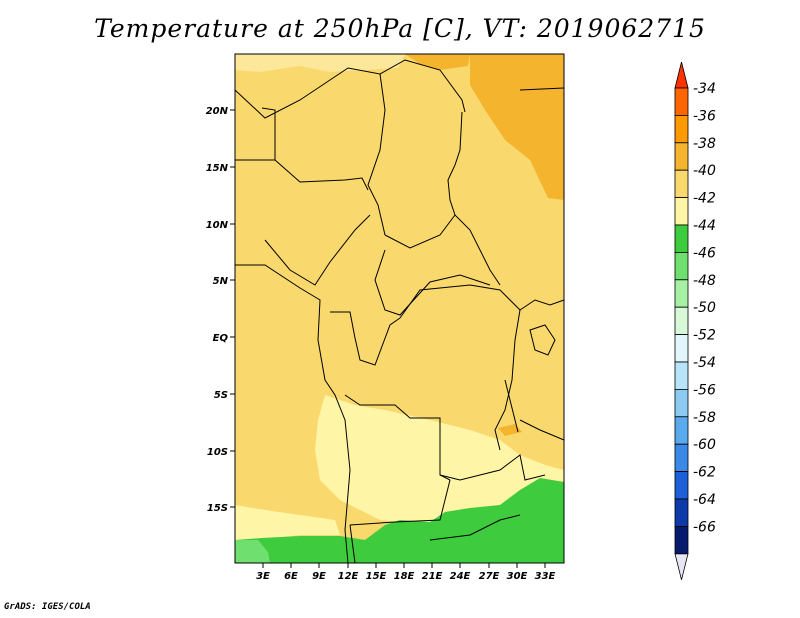  I want to click on colorbar-label: -46, so click(704, 253).